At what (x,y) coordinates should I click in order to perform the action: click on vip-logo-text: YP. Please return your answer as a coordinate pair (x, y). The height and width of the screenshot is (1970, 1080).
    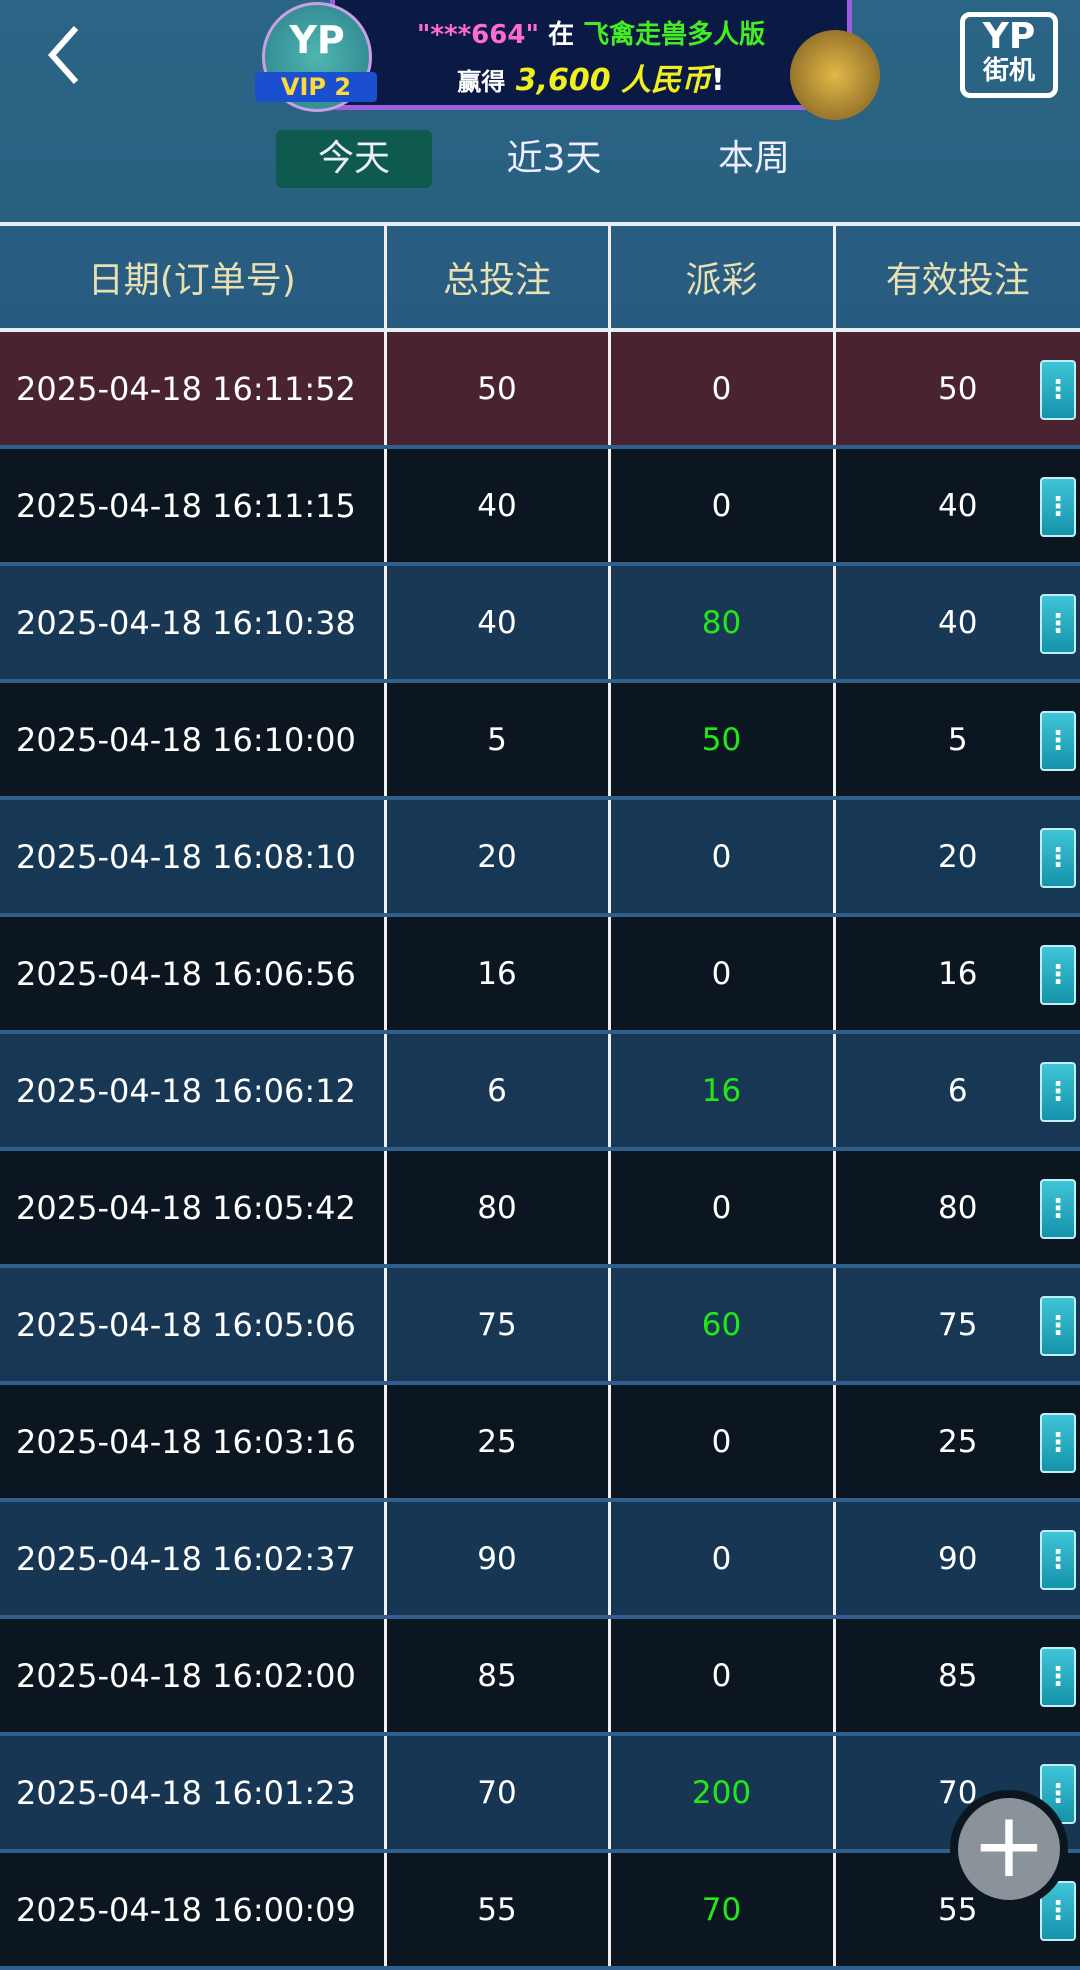
    Looking at the image, I should click on (317, 40).